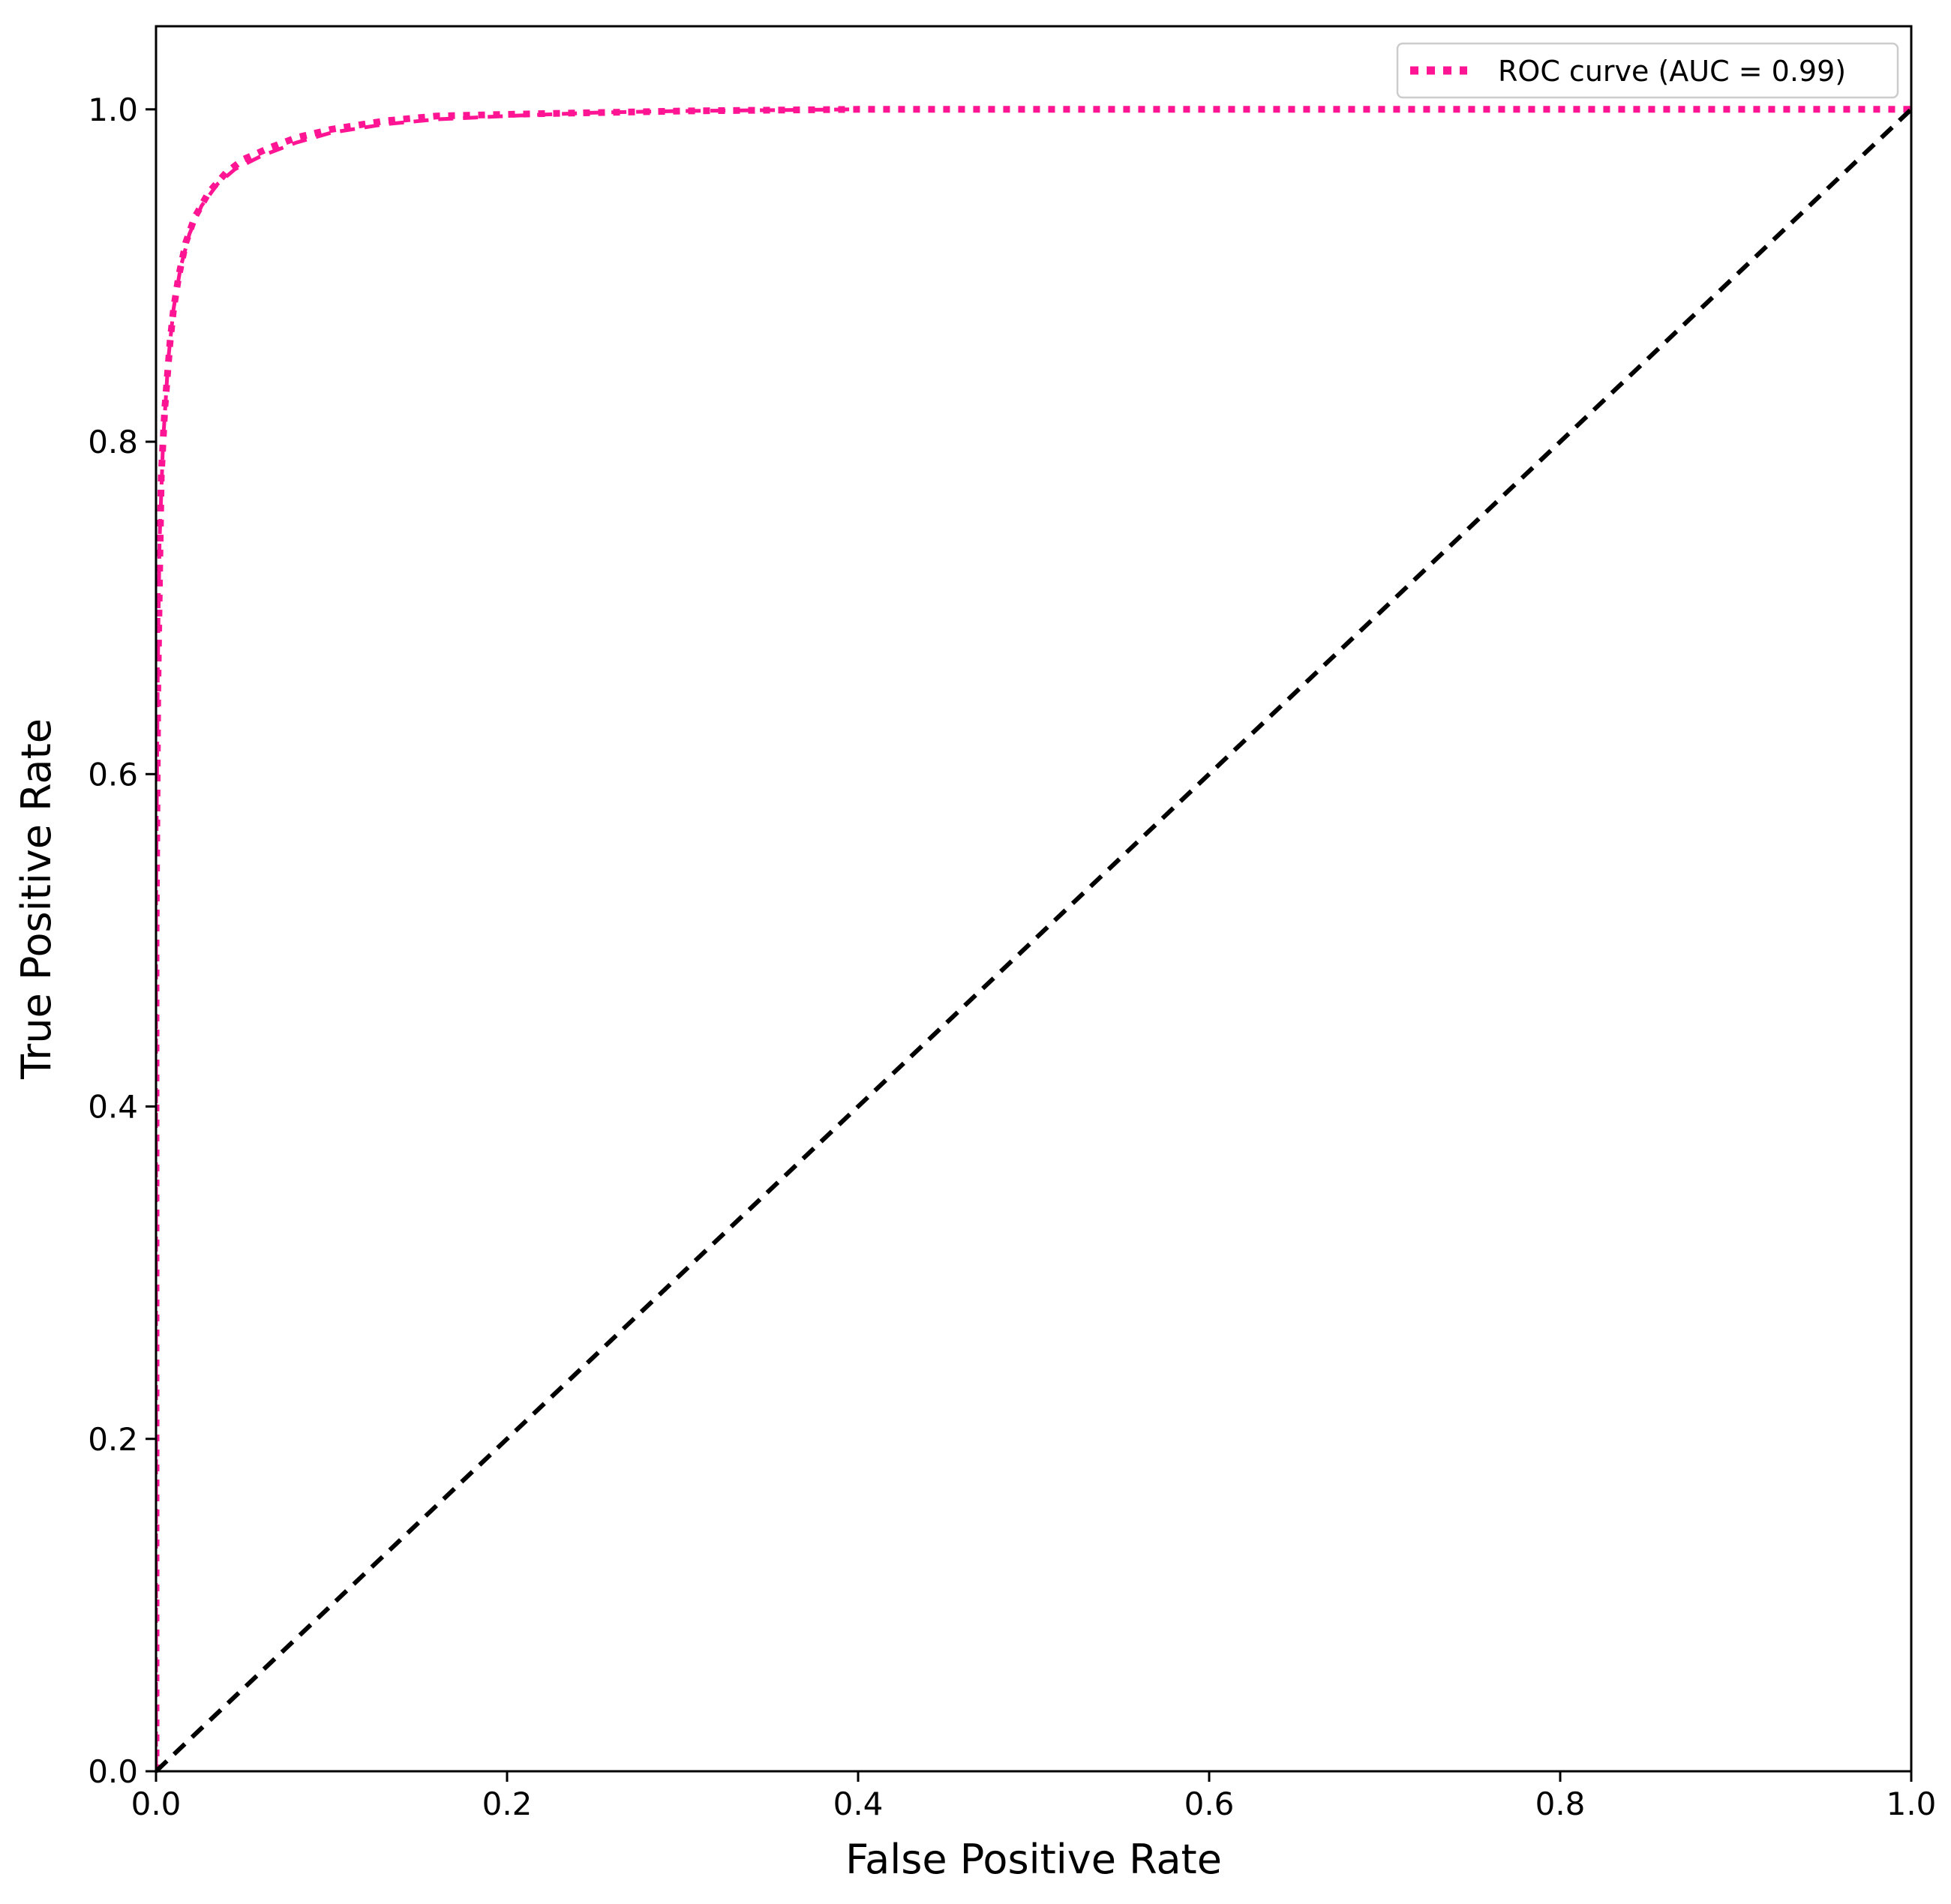 The height and width of the screenshot is (1904, 1951). What do you see at coordinates (113, 442) in the screenshot?
I see `y-tick-label: 0.8` at bounding box center [113, 442].